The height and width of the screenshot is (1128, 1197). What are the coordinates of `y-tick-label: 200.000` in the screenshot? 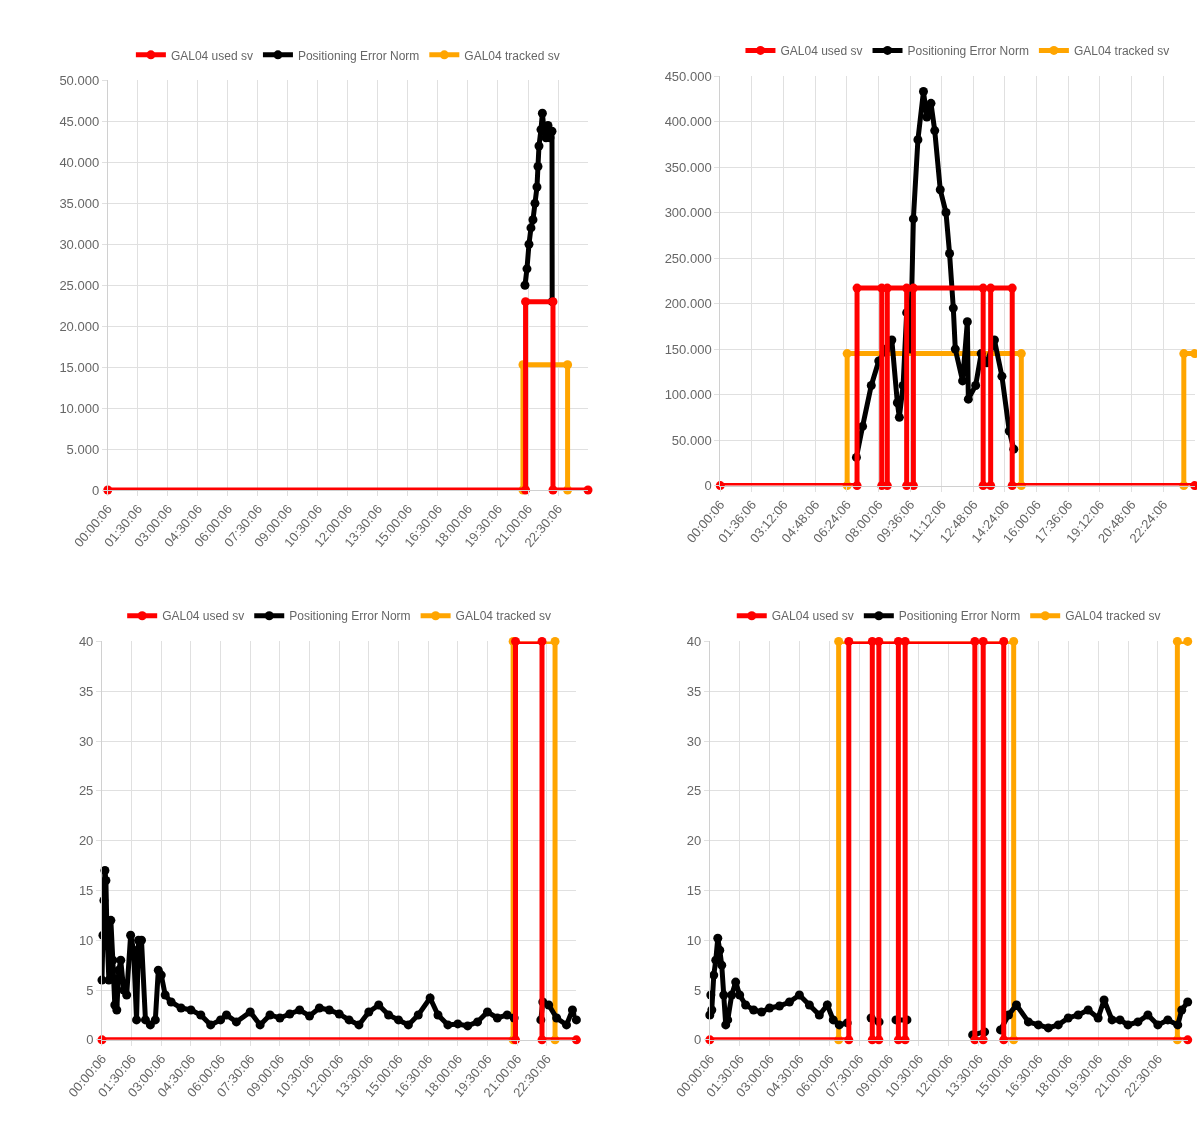 It's located at (688, 304).